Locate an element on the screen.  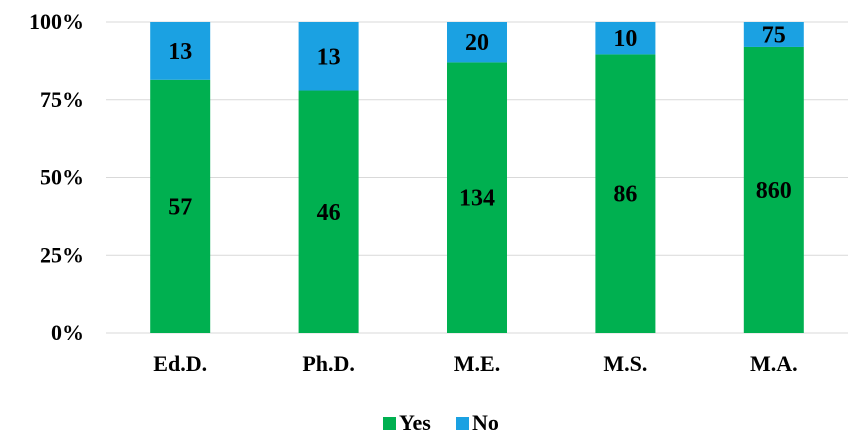
y-axis-tick-labels: 0% 25% 50% 75% 100% is located at coordinates (56, 177).